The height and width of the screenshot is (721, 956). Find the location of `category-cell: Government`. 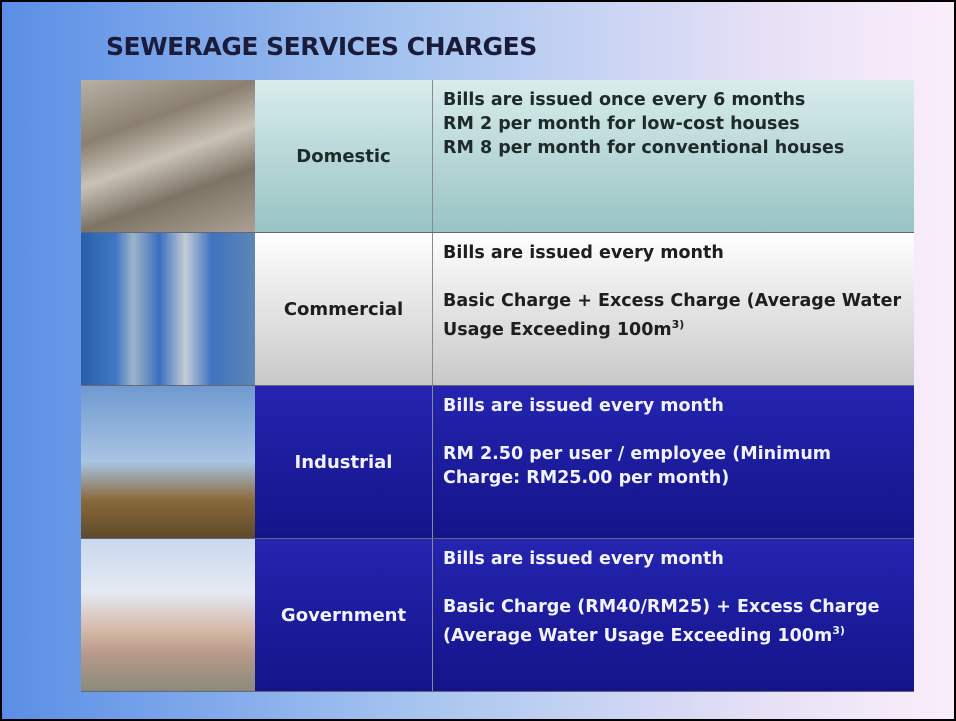

category-cell: Government is located at coordinates (344, 615).